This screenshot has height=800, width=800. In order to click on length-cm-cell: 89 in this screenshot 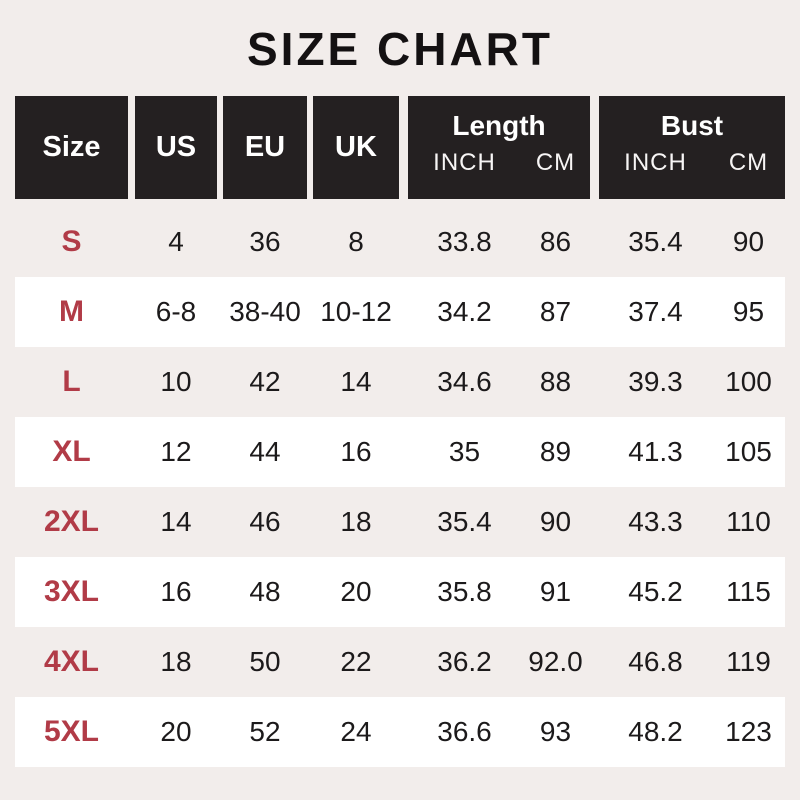, I will do `click(555, 451)`.